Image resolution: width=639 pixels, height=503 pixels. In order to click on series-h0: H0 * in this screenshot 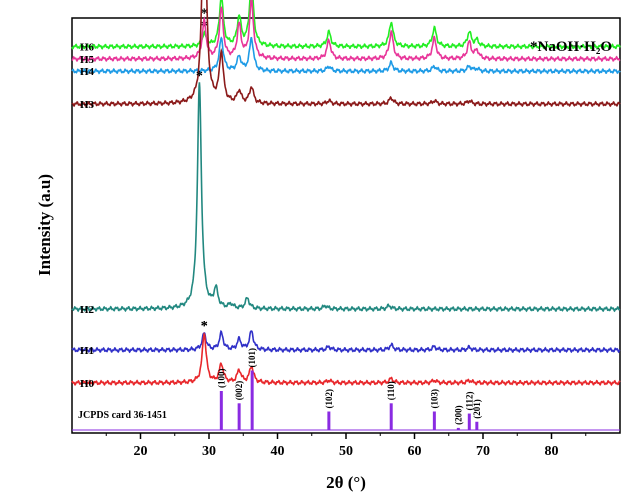, I will do `click(346, 354)`.